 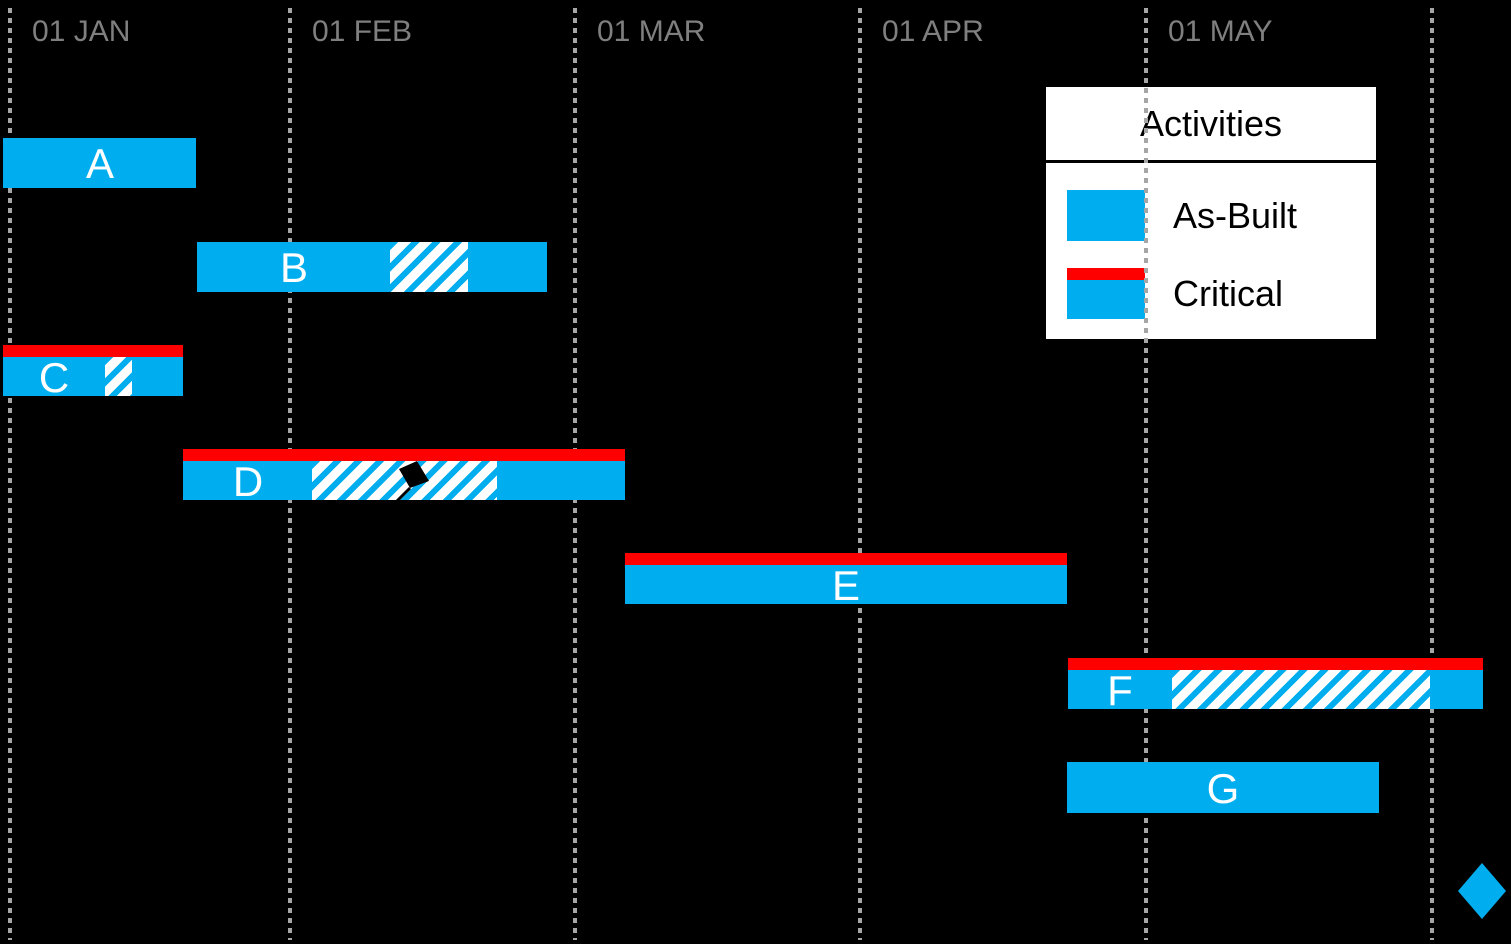 What do you see at coordinates (933, 31) in the screenshot?
I see `axis-label-01-apr: 01 APR` at bounding box center [933, 31].